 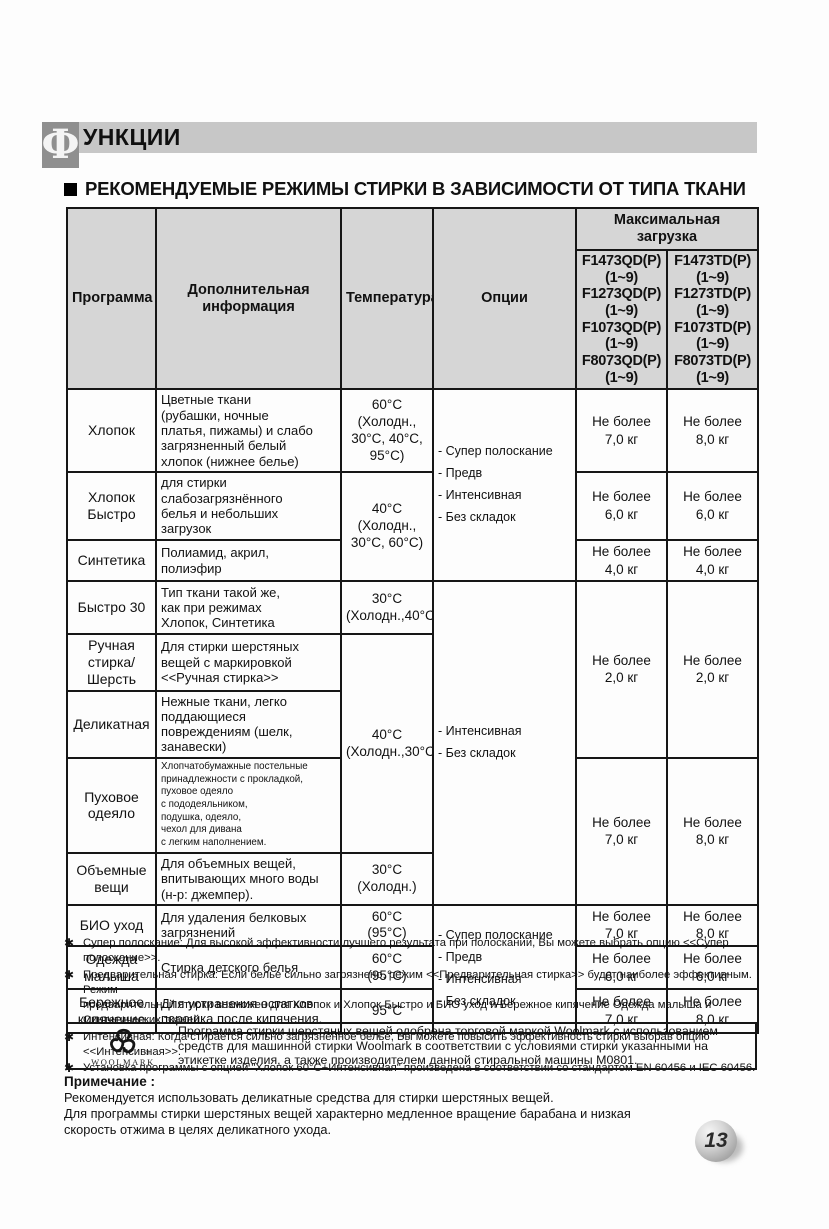 I want to click on page-number: 13, so click(x=716, y=1140).